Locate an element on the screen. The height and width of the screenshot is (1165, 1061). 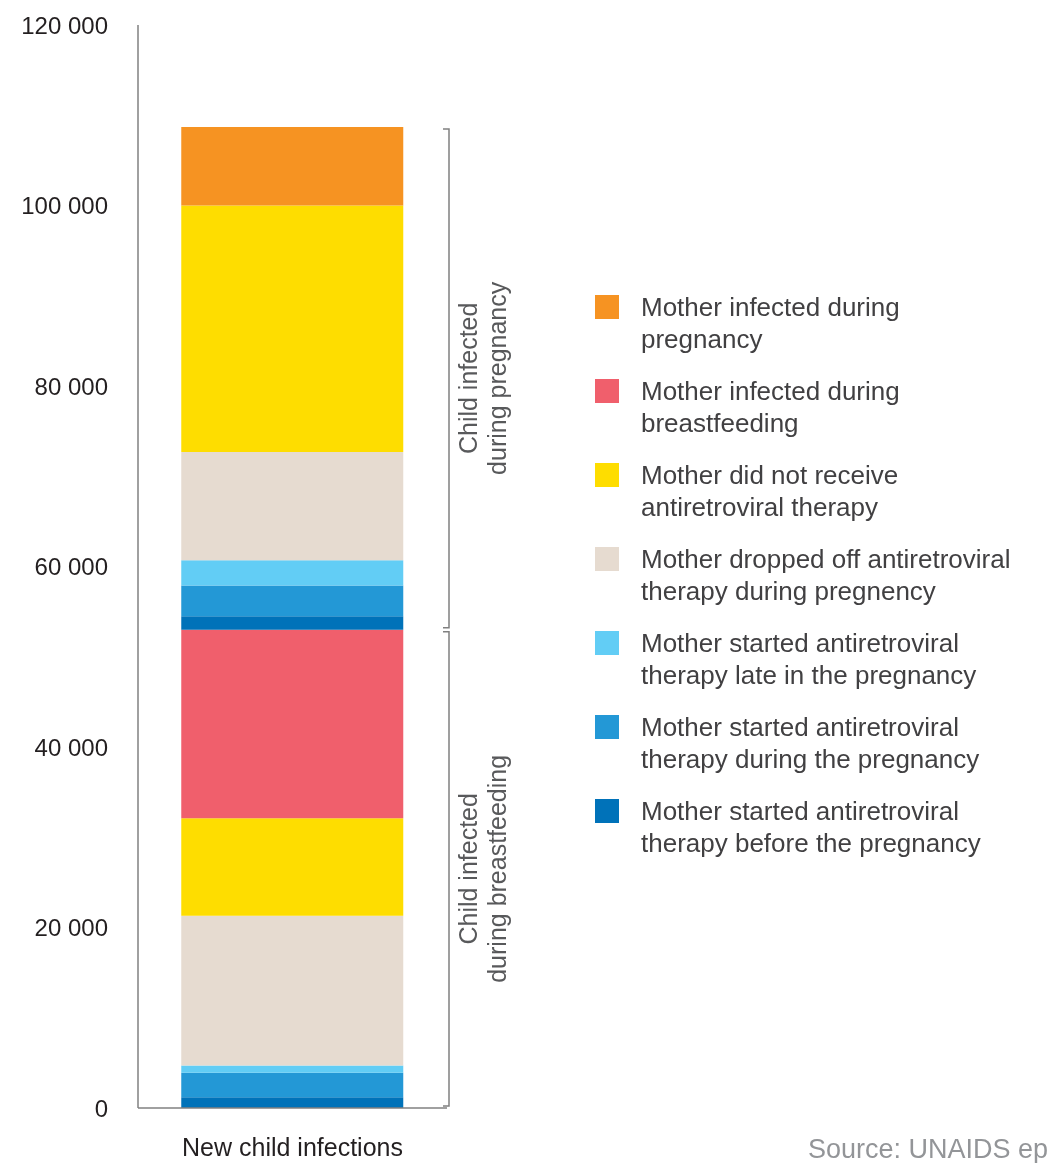
y-tick-label: 0 is located at coordinates (101, 1108).